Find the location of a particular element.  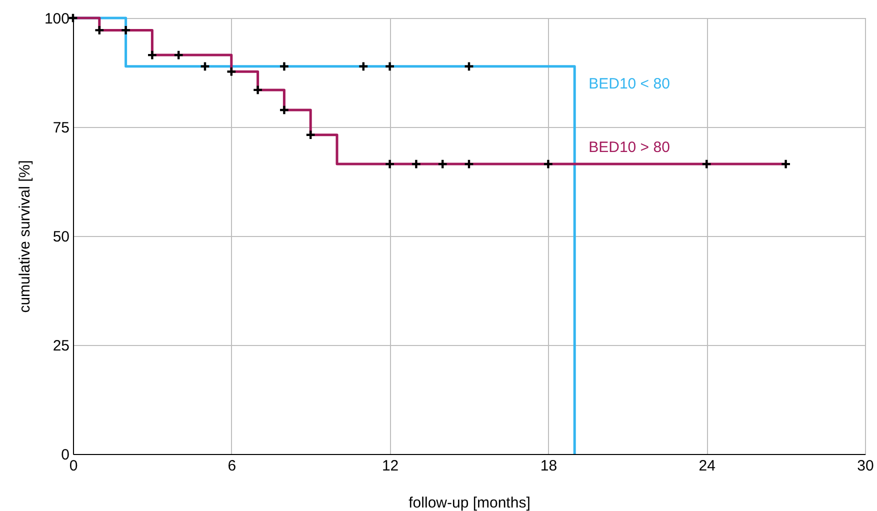

x-tick-label: 18 is located at coordinates (549, 466).